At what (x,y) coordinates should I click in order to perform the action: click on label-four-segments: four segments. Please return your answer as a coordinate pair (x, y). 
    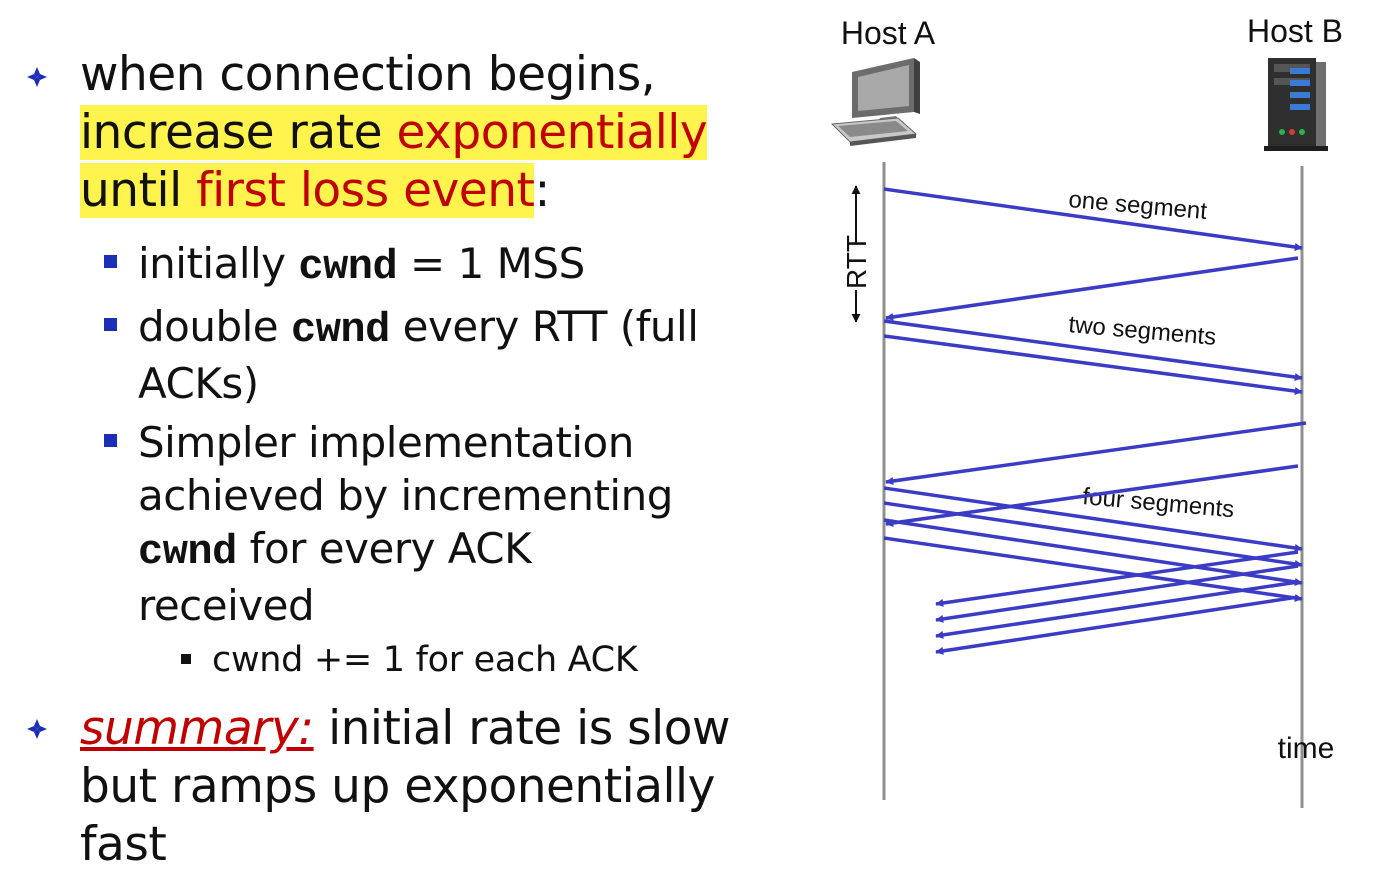
    Looking at the image, I should click on (1158, 503).